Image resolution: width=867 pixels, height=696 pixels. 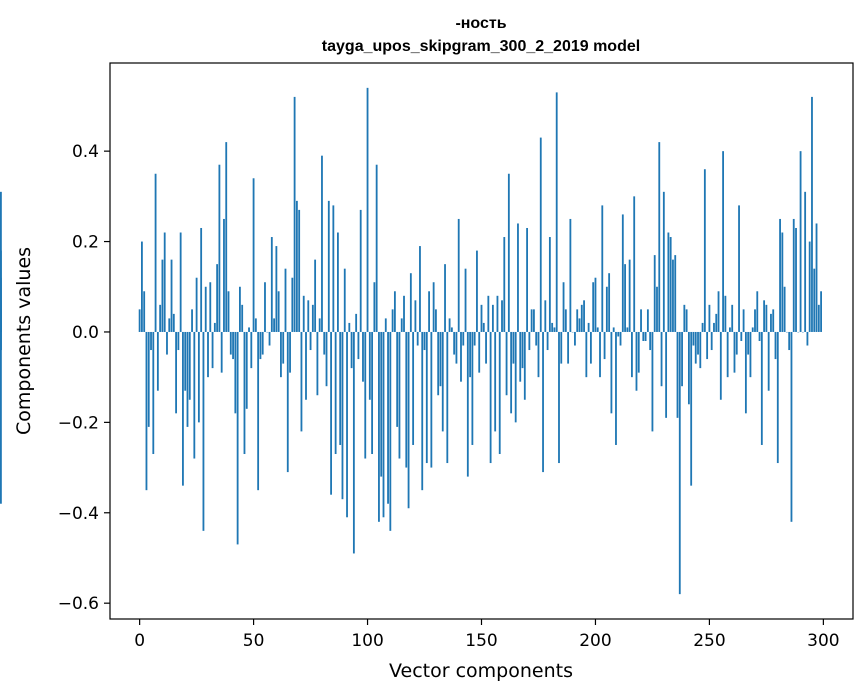 What do you see at coordinates (709, 641) in the screenshot?
I see `x-tick-label: 250` at bounding box center [709, 641].